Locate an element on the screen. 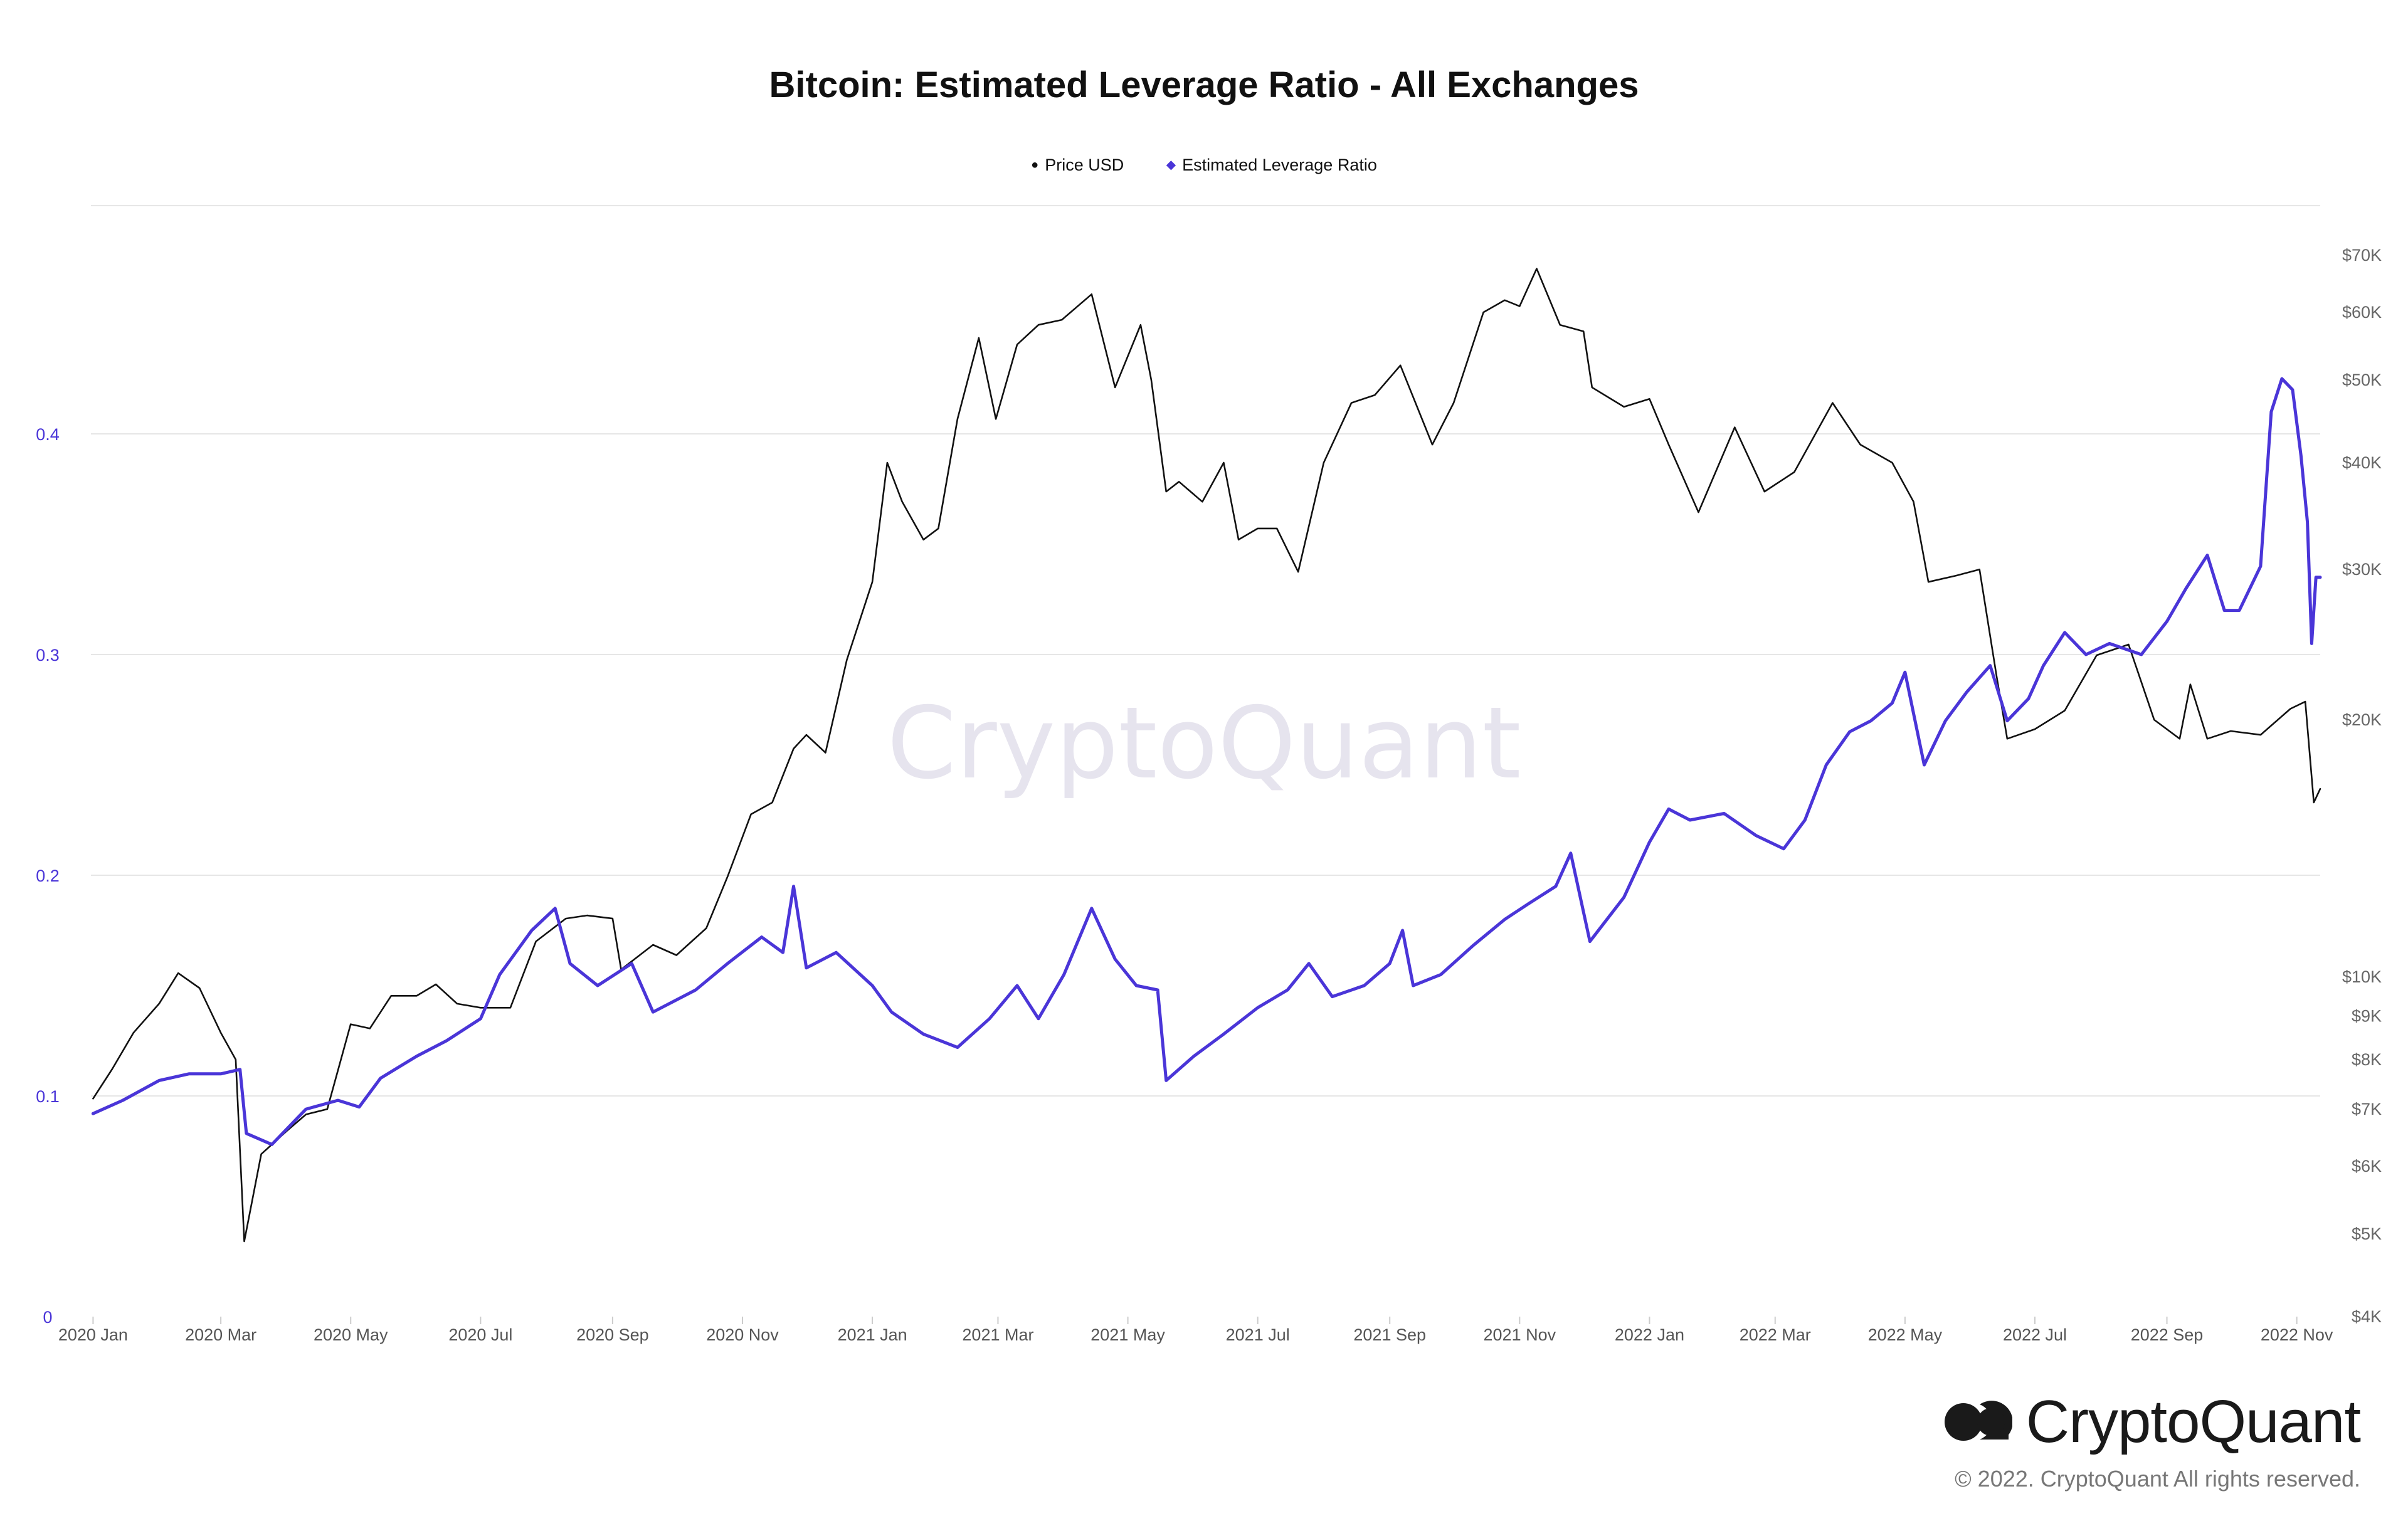 The width and height of the screenshot is (2408, 1516). x-axis-tick-label: 2021 Jul is located at coordinates (1258, 1334).